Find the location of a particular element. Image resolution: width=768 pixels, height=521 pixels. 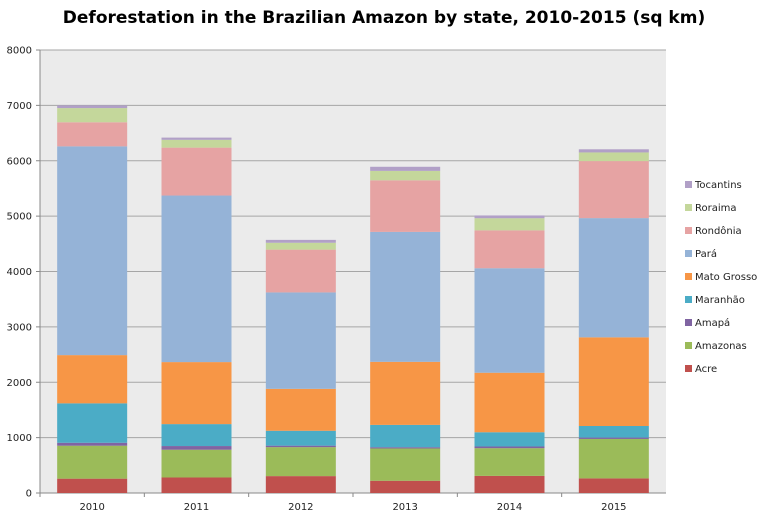

bar-segment-rondônia-2015 is located at coordinates (613, 190).